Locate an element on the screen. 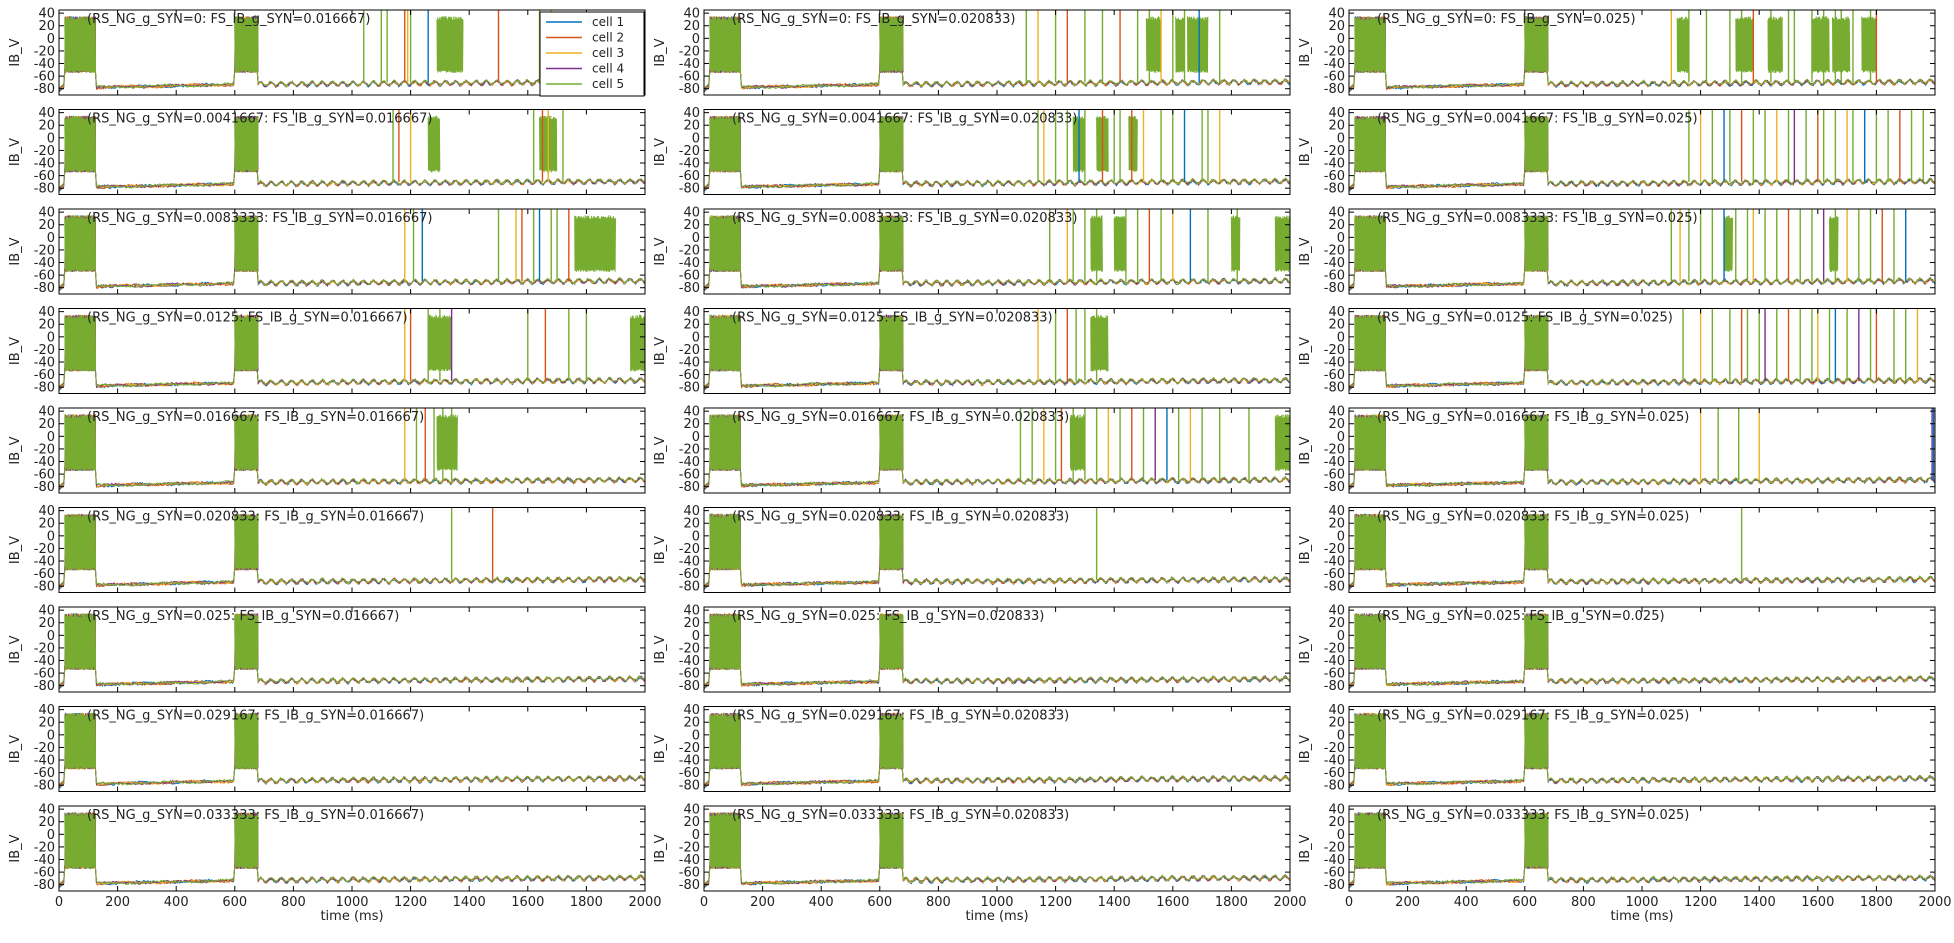 The height and width of the screenshot is (943, 1954). x-tick-label: 400 is located at coordinates (176, 902).